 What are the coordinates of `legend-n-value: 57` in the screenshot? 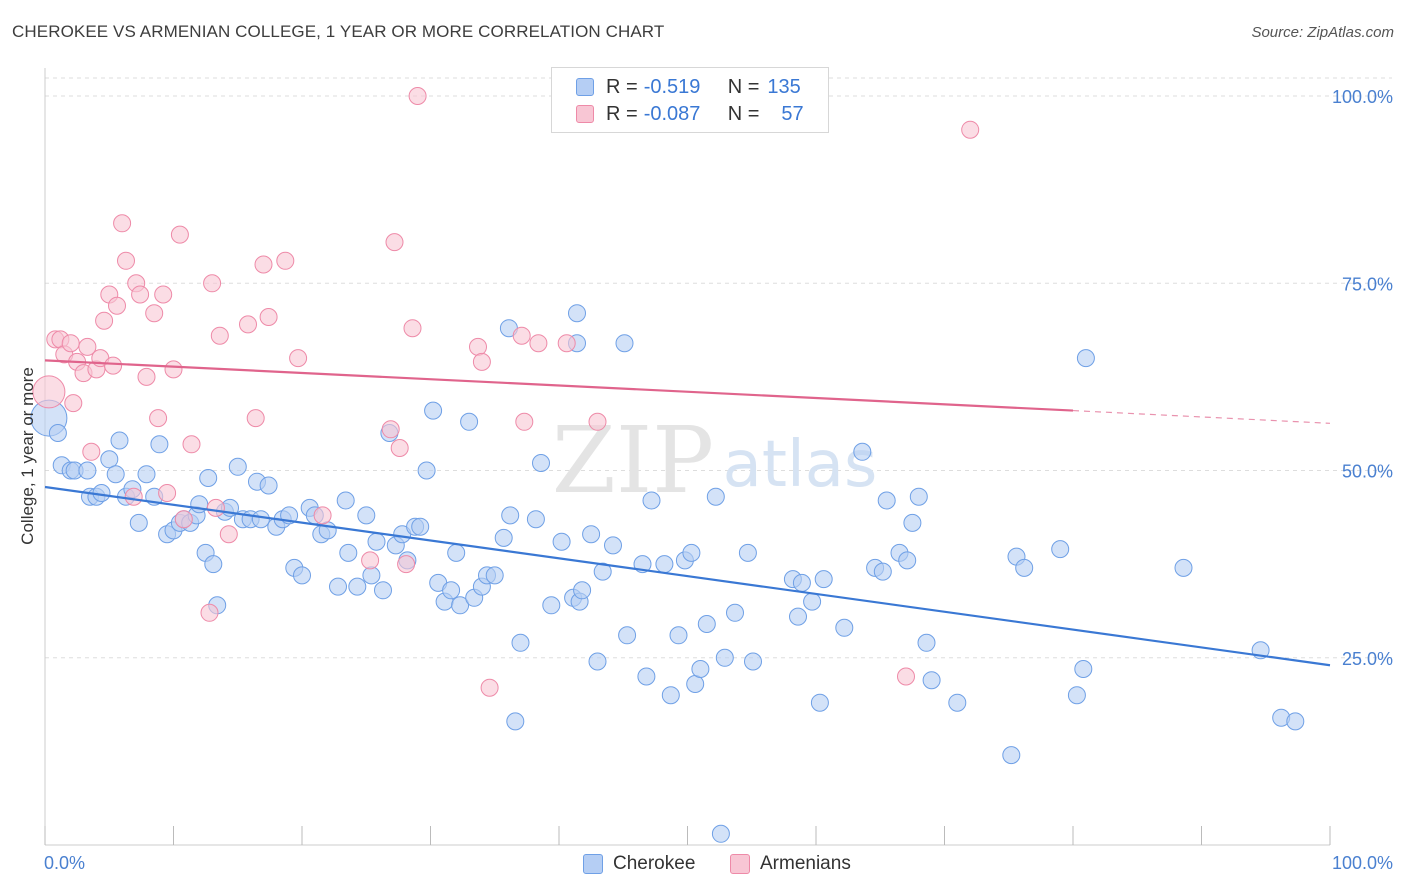 It's located at (792, 113).